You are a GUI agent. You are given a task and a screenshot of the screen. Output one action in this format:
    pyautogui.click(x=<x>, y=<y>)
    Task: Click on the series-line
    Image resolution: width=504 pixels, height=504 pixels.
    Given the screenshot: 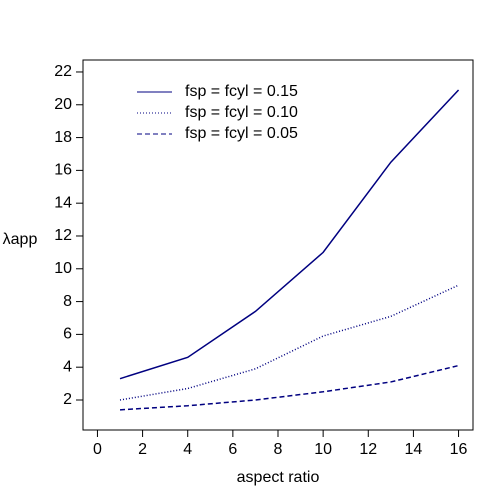 What is the action you would take?
    pyautogui.click(x=289, y=387)
    